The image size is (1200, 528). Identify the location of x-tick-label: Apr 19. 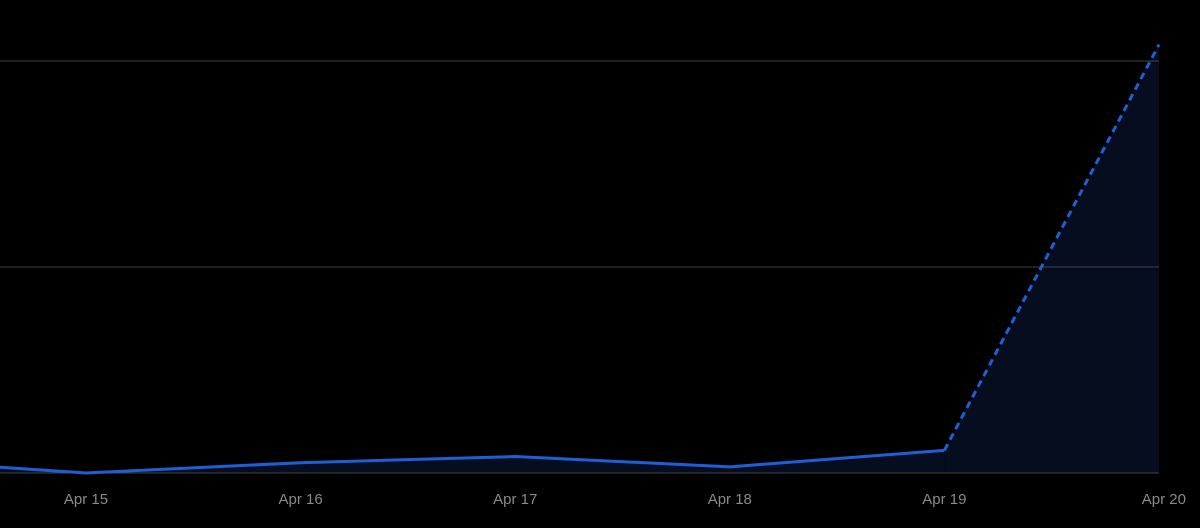
(944, 499).